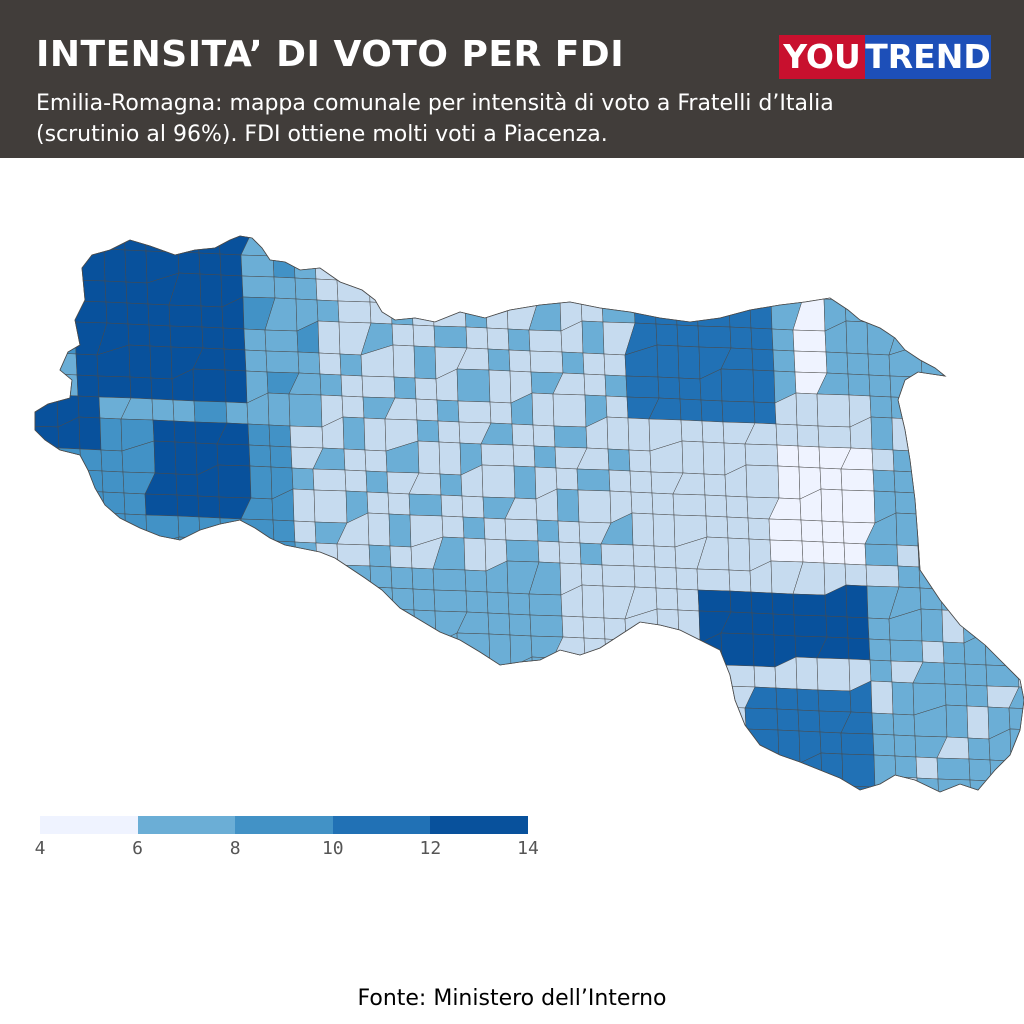  What do you see at coordinates (822, 57) in the screenshot?
I see `logo-you-text: YOU` at bounding box center [822, 57].